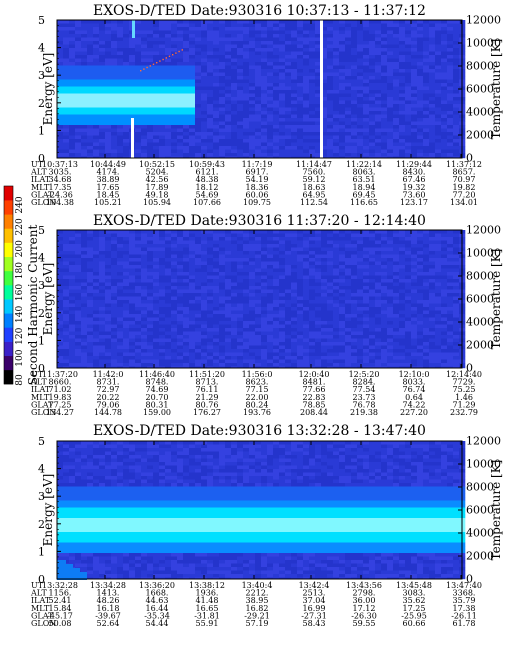  Describe the element at coordinates (464, 202) in the screenshot. I see `table-cell: 134.01` at that location.